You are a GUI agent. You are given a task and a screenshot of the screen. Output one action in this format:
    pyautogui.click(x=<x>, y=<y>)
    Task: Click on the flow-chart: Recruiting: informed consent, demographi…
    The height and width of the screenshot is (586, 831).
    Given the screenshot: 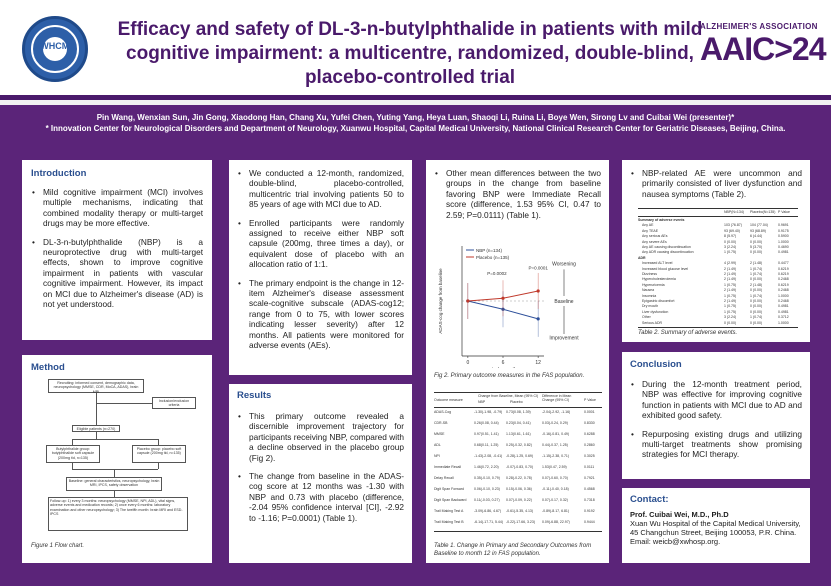 What is the action you would take?
    pyautogui.click(x=122, y=457)
    